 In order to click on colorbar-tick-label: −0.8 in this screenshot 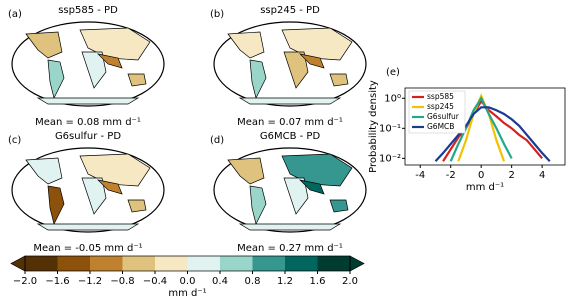, I will do `click(122, 281)`.